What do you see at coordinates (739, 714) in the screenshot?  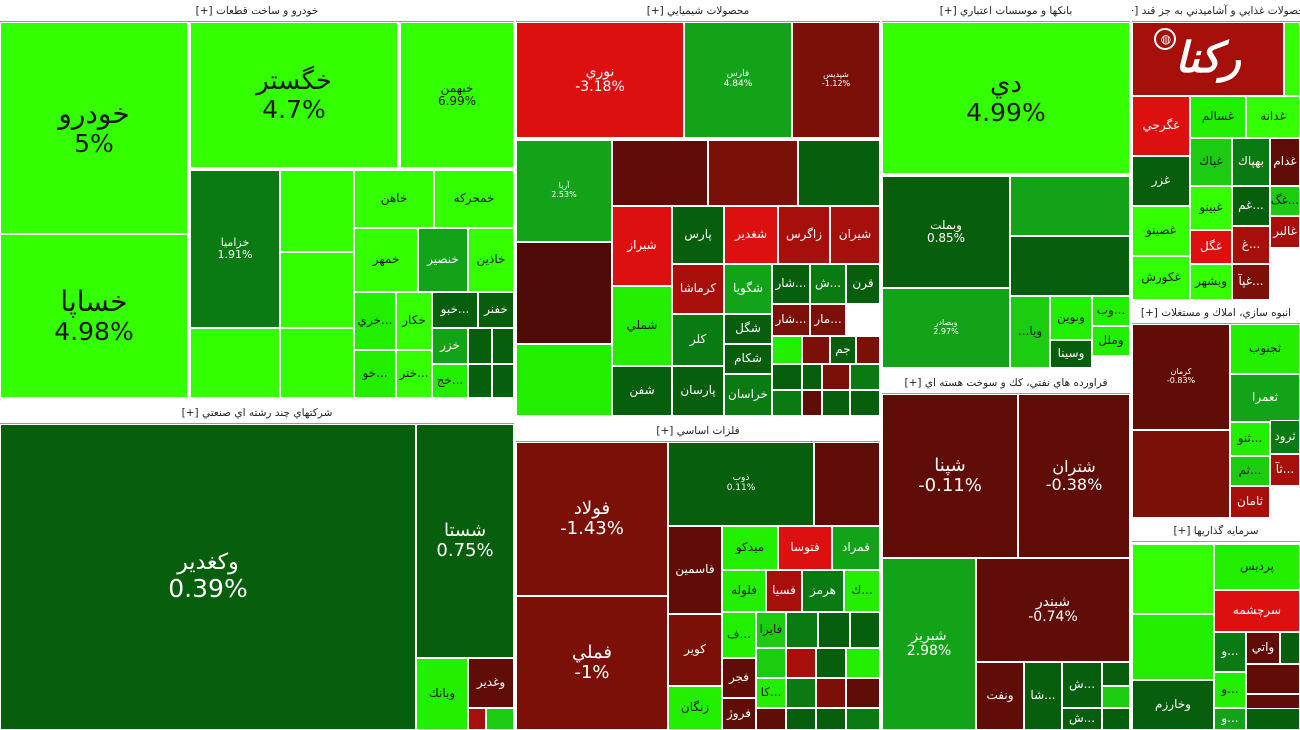 I see `stock-tile: فروژ` at bounding box center [739, 714].